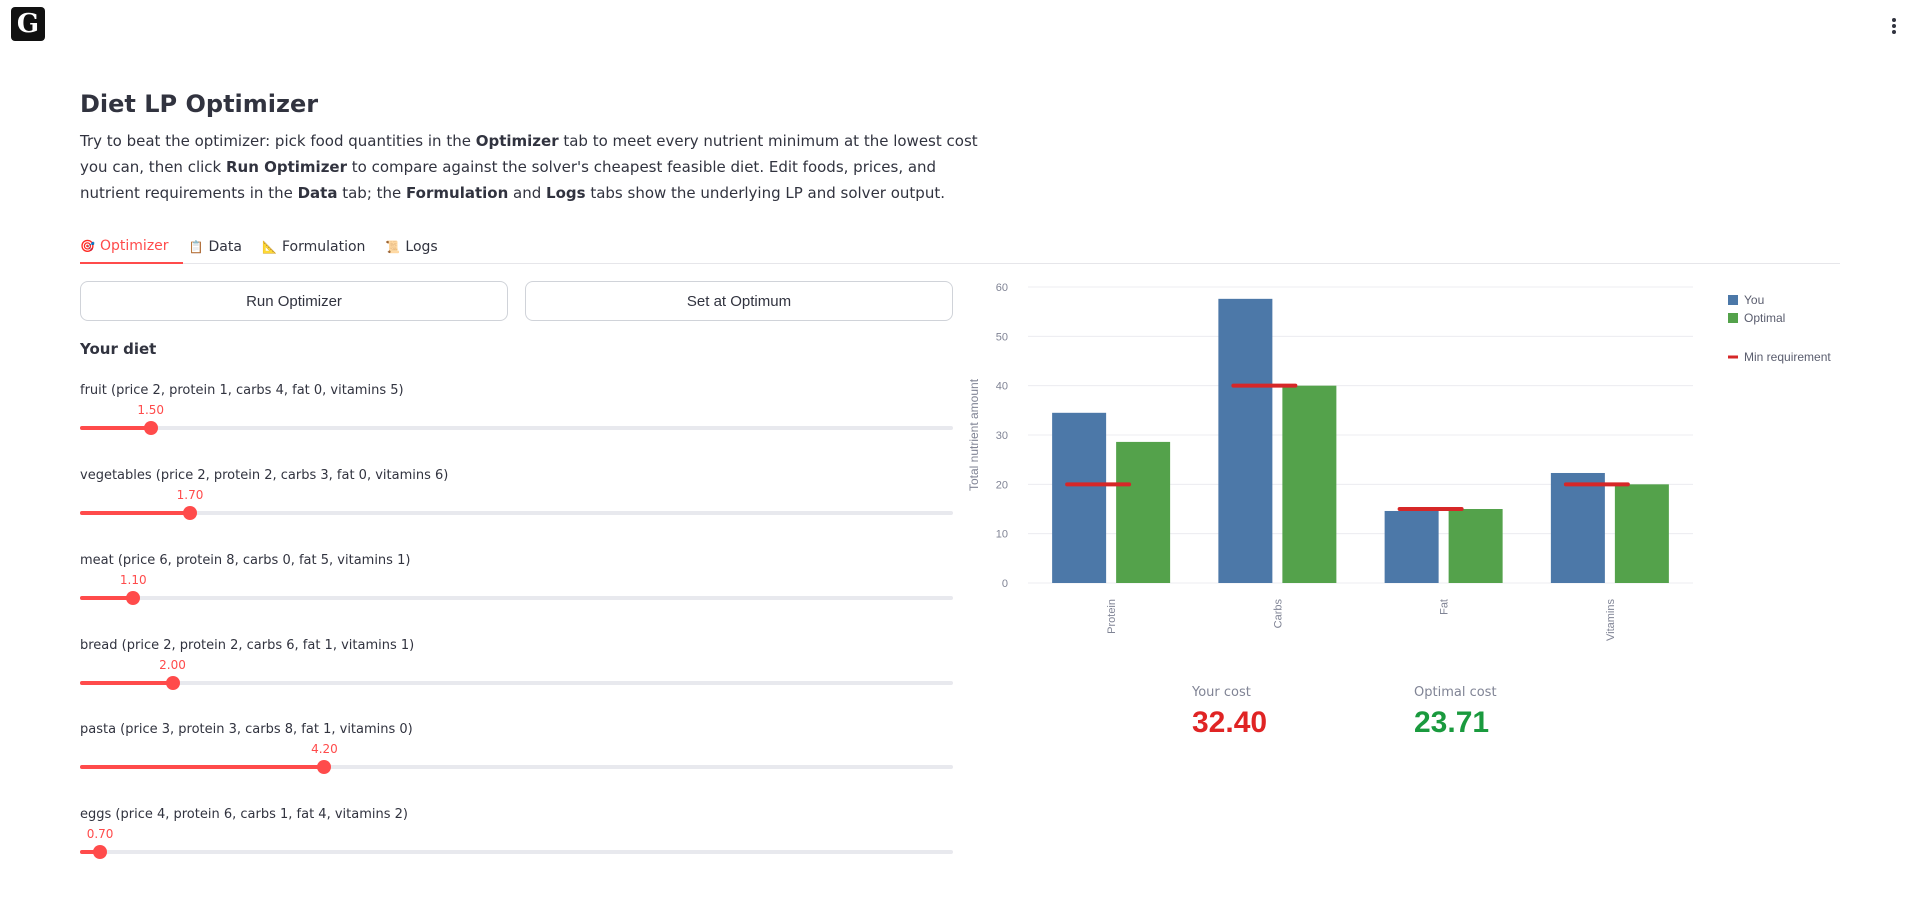 This screenshot has height=909, width=1917. I want to click on tab-formulation: 📐 Formulation, so click(313, 247).